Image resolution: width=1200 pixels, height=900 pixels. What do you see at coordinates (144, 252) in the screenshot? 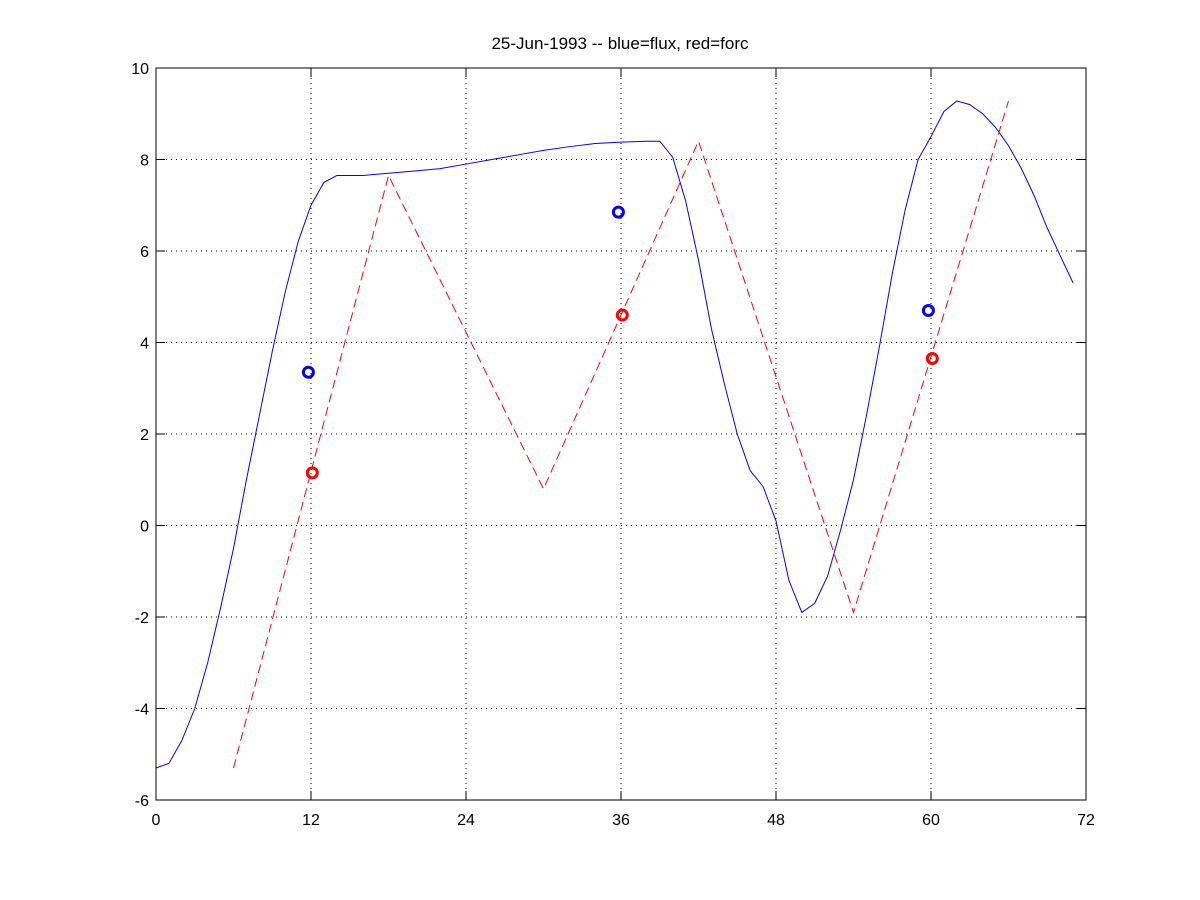
I see `y-tick-label: 6` at bounding box center [144, 252].